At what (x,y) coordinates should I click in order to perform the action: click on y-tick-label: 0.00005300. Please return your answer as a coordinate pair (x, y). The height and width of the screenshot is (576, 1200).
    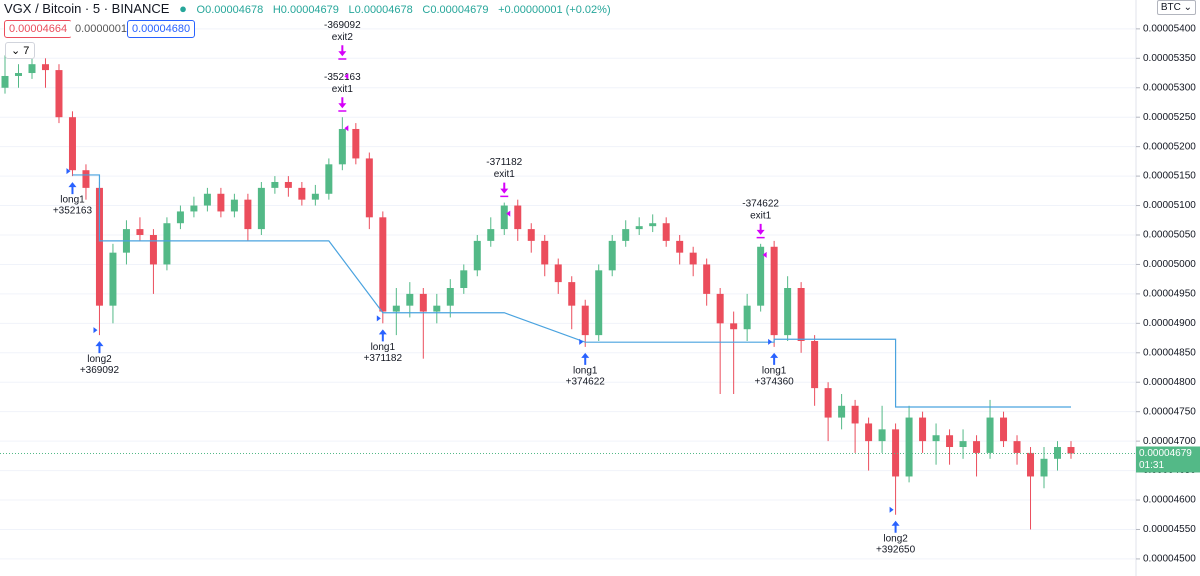
    Looking at the image, I should click on (1169, 87).